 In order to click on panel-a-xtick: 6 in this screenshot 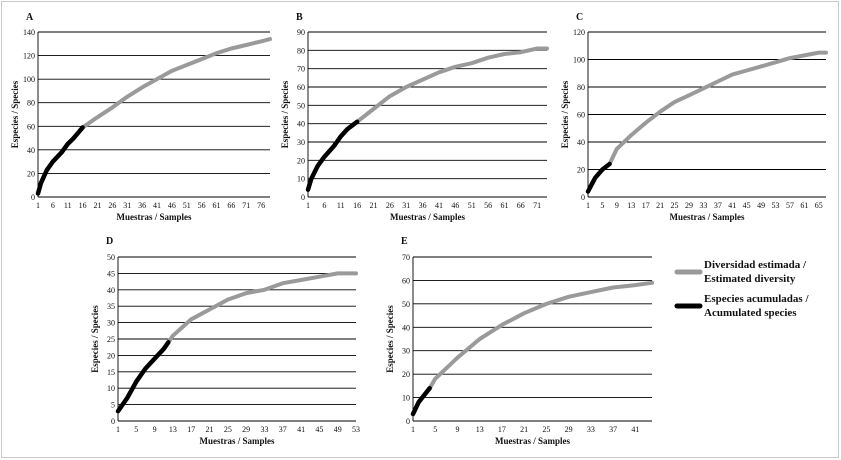, I will do `click(53, 205)`.